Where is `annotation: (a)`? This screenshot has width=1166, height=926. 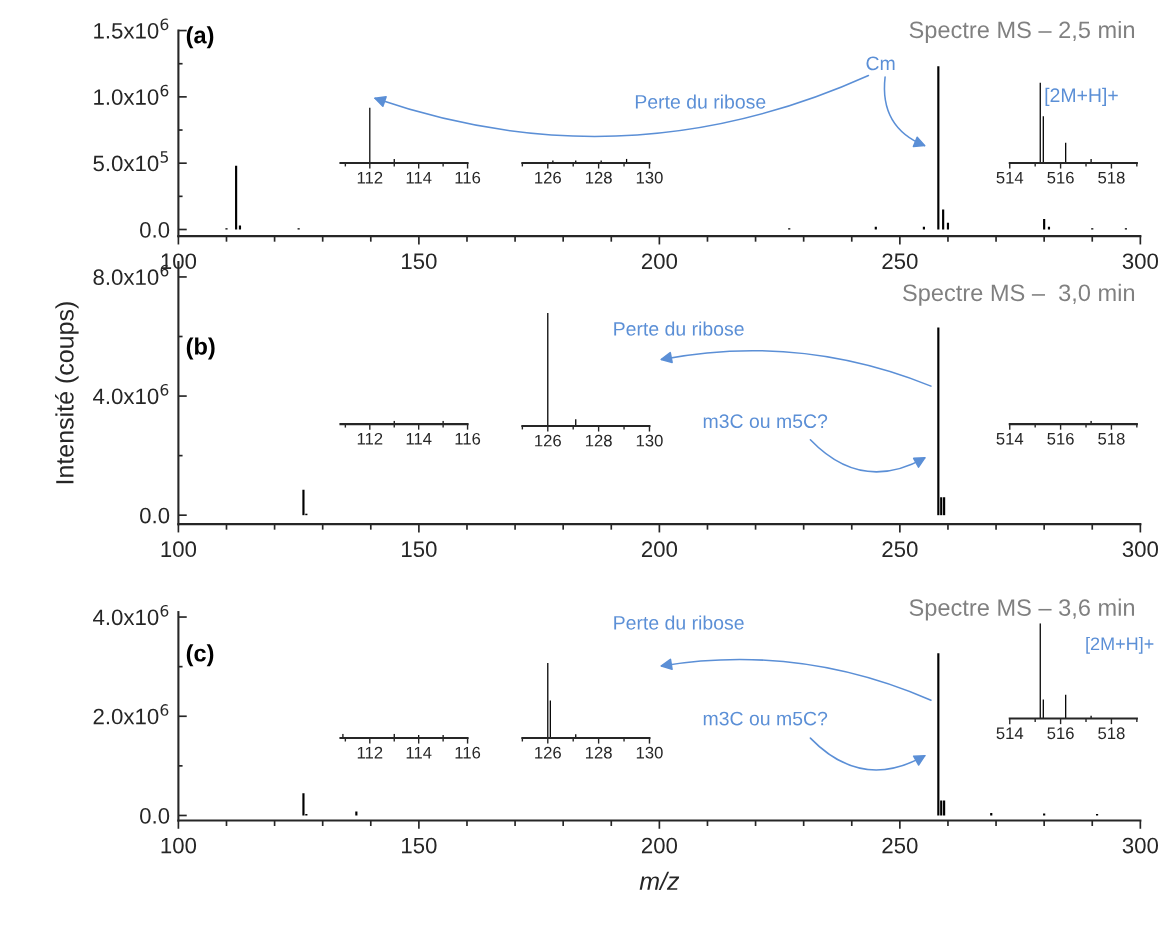
annotation: (a) is located at coordinates (200, 37).